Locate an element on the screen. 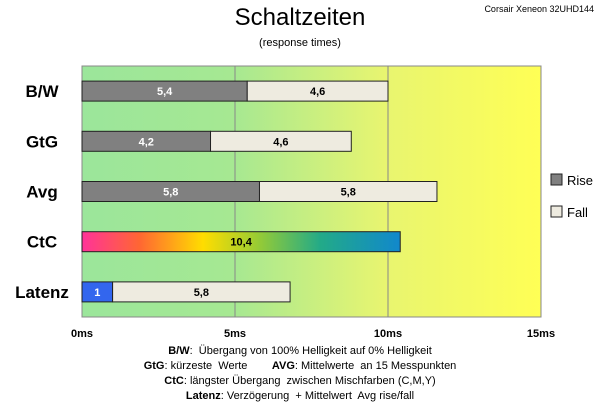 The image size is (600, 415). x-tick-label: 5ms is located at coordinates (235, 334).